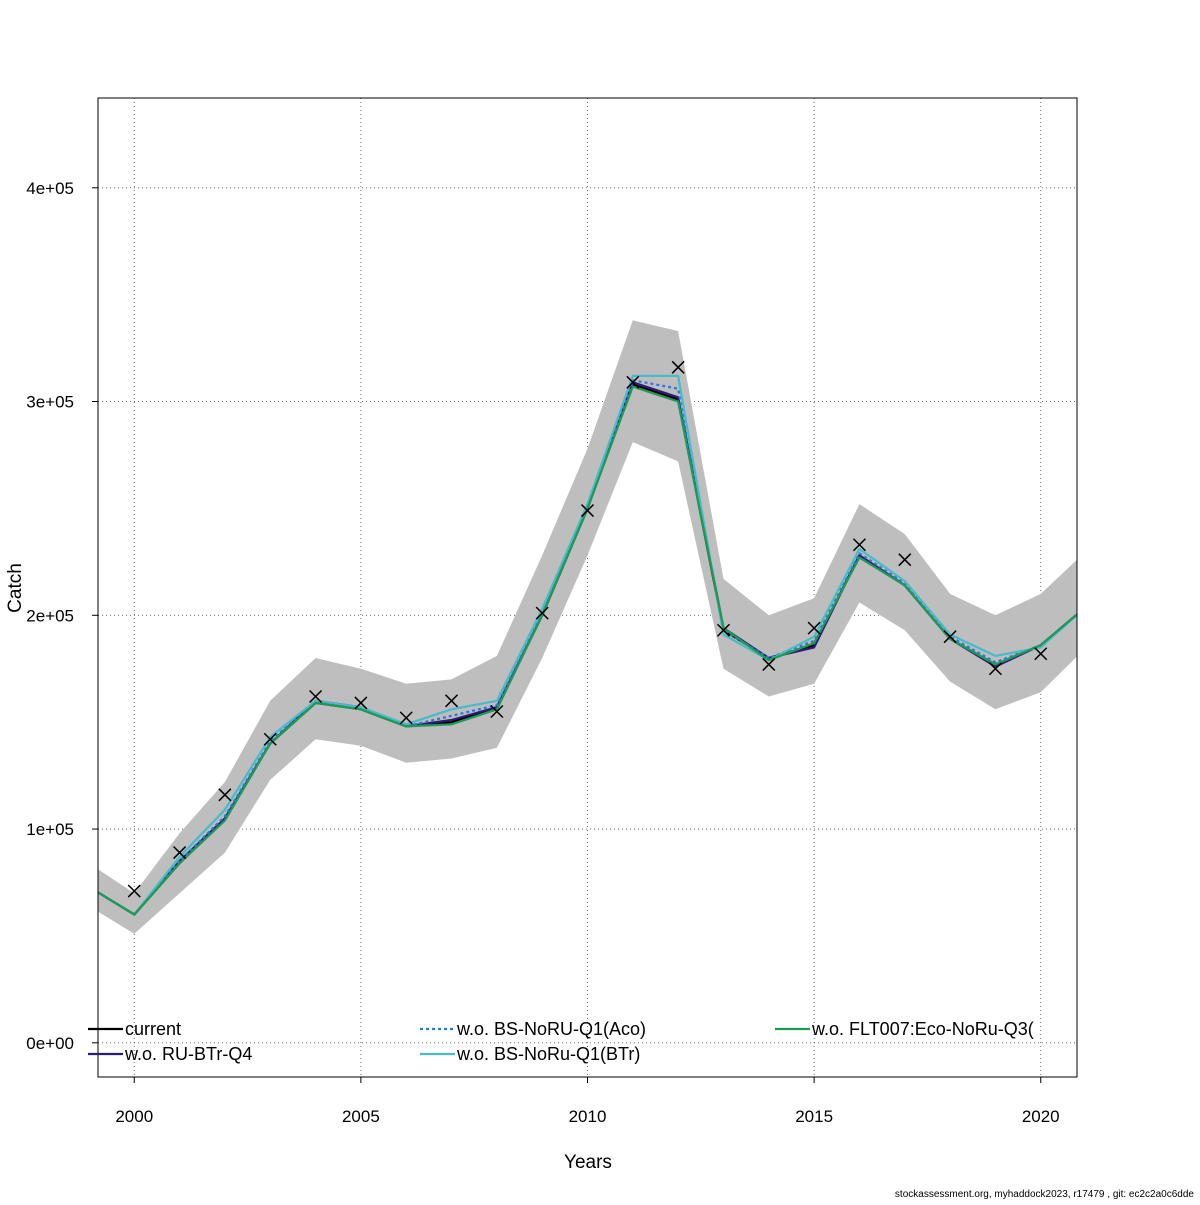 The image size is (1200, 1205). Describe the element at coordinates (1041, 1116) in the screenshot. I see `x-tick-label: 2020` at that location.